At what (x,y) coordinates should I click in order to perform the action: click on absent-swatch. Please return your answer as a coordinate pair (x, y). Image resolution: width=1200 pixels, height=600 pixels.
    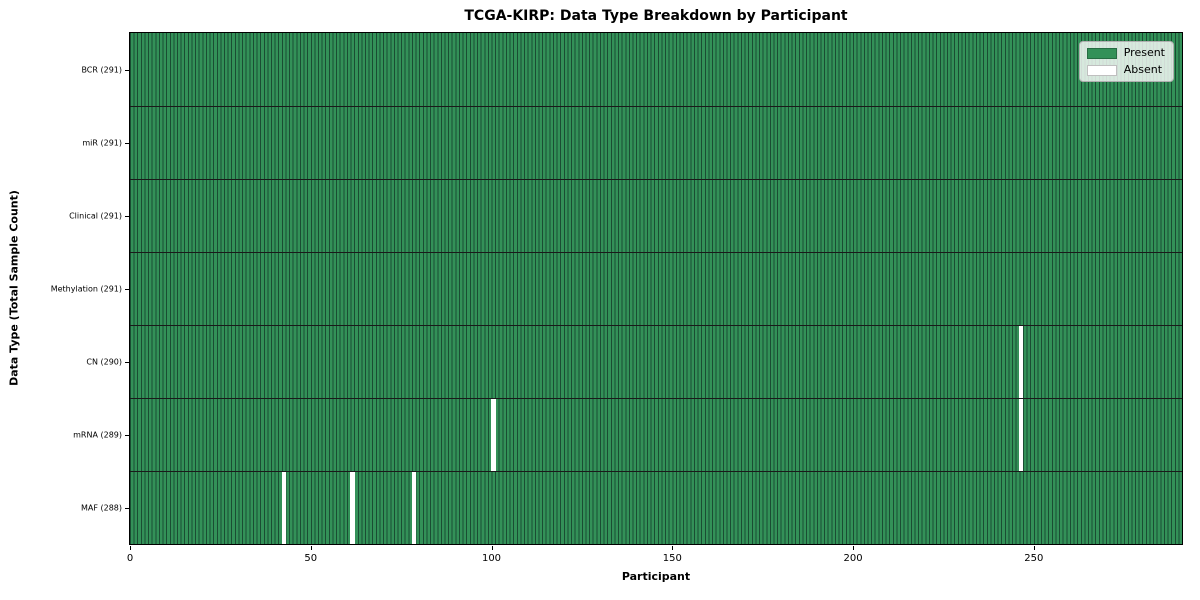
    Looking at the image, I should click on (1101, 70).